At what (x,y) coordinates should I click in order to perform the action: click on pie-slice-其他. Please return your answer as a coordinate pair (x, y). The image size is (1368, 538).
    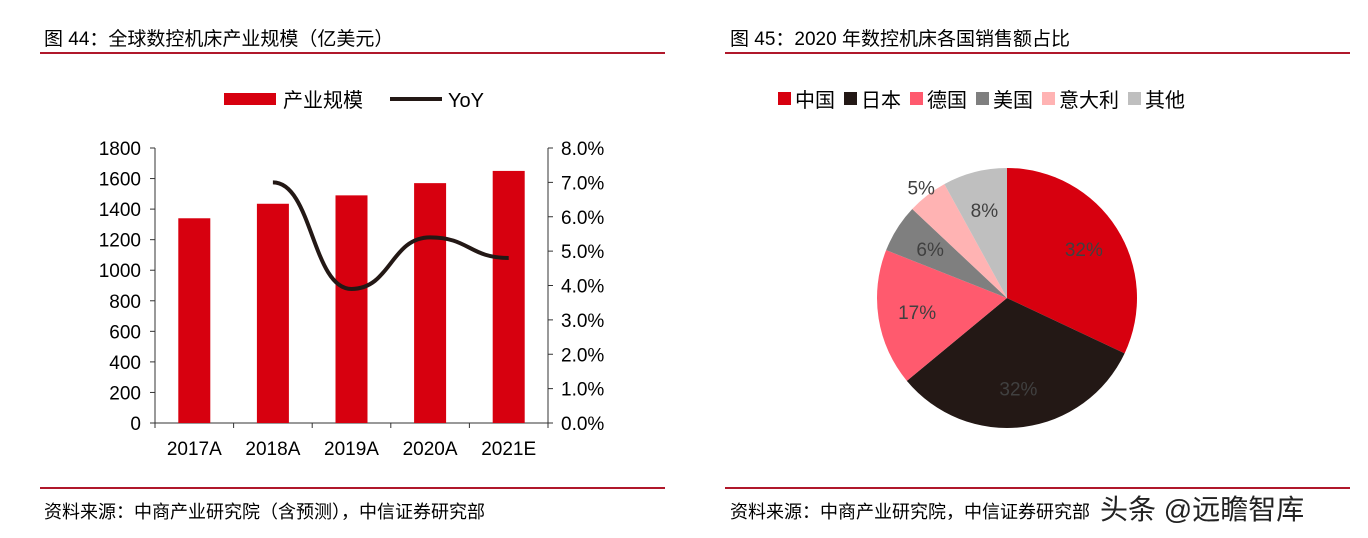
    Looking at the image, I should click on (975, 233).